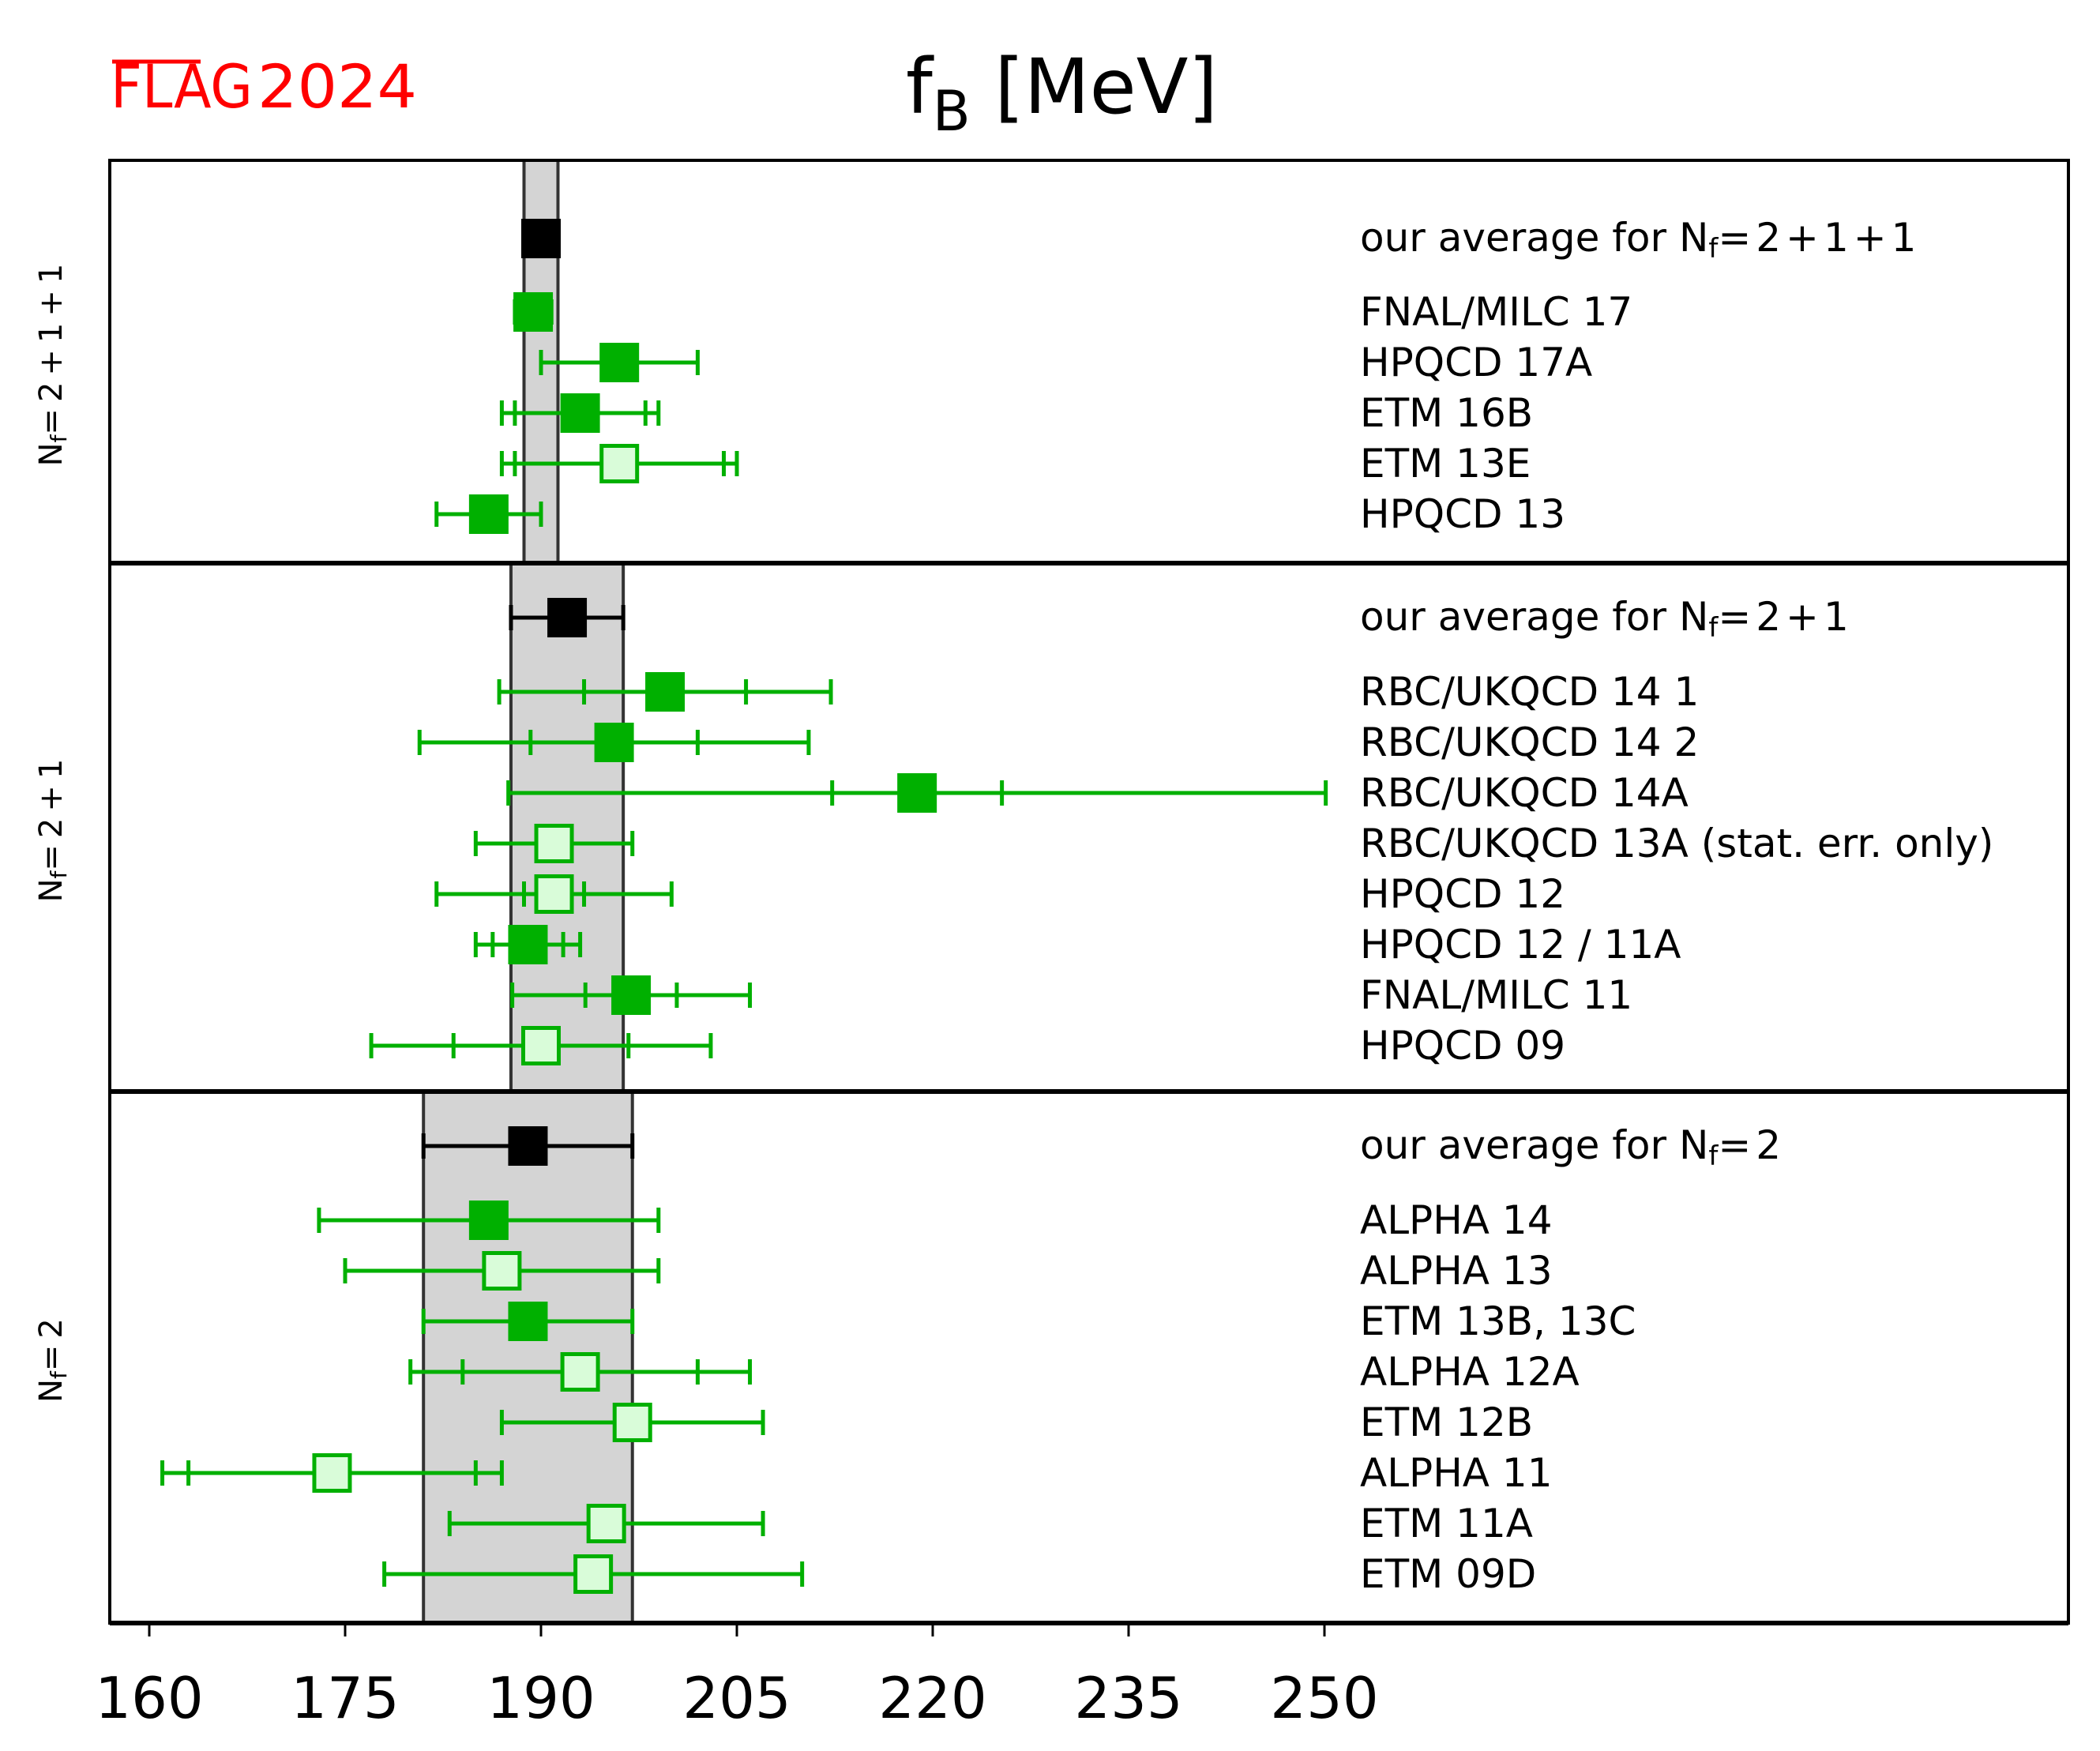 This screenshot has width=2100, height=1751. I want to click on result-label: HPQCD 17A, so click(1476, 362).